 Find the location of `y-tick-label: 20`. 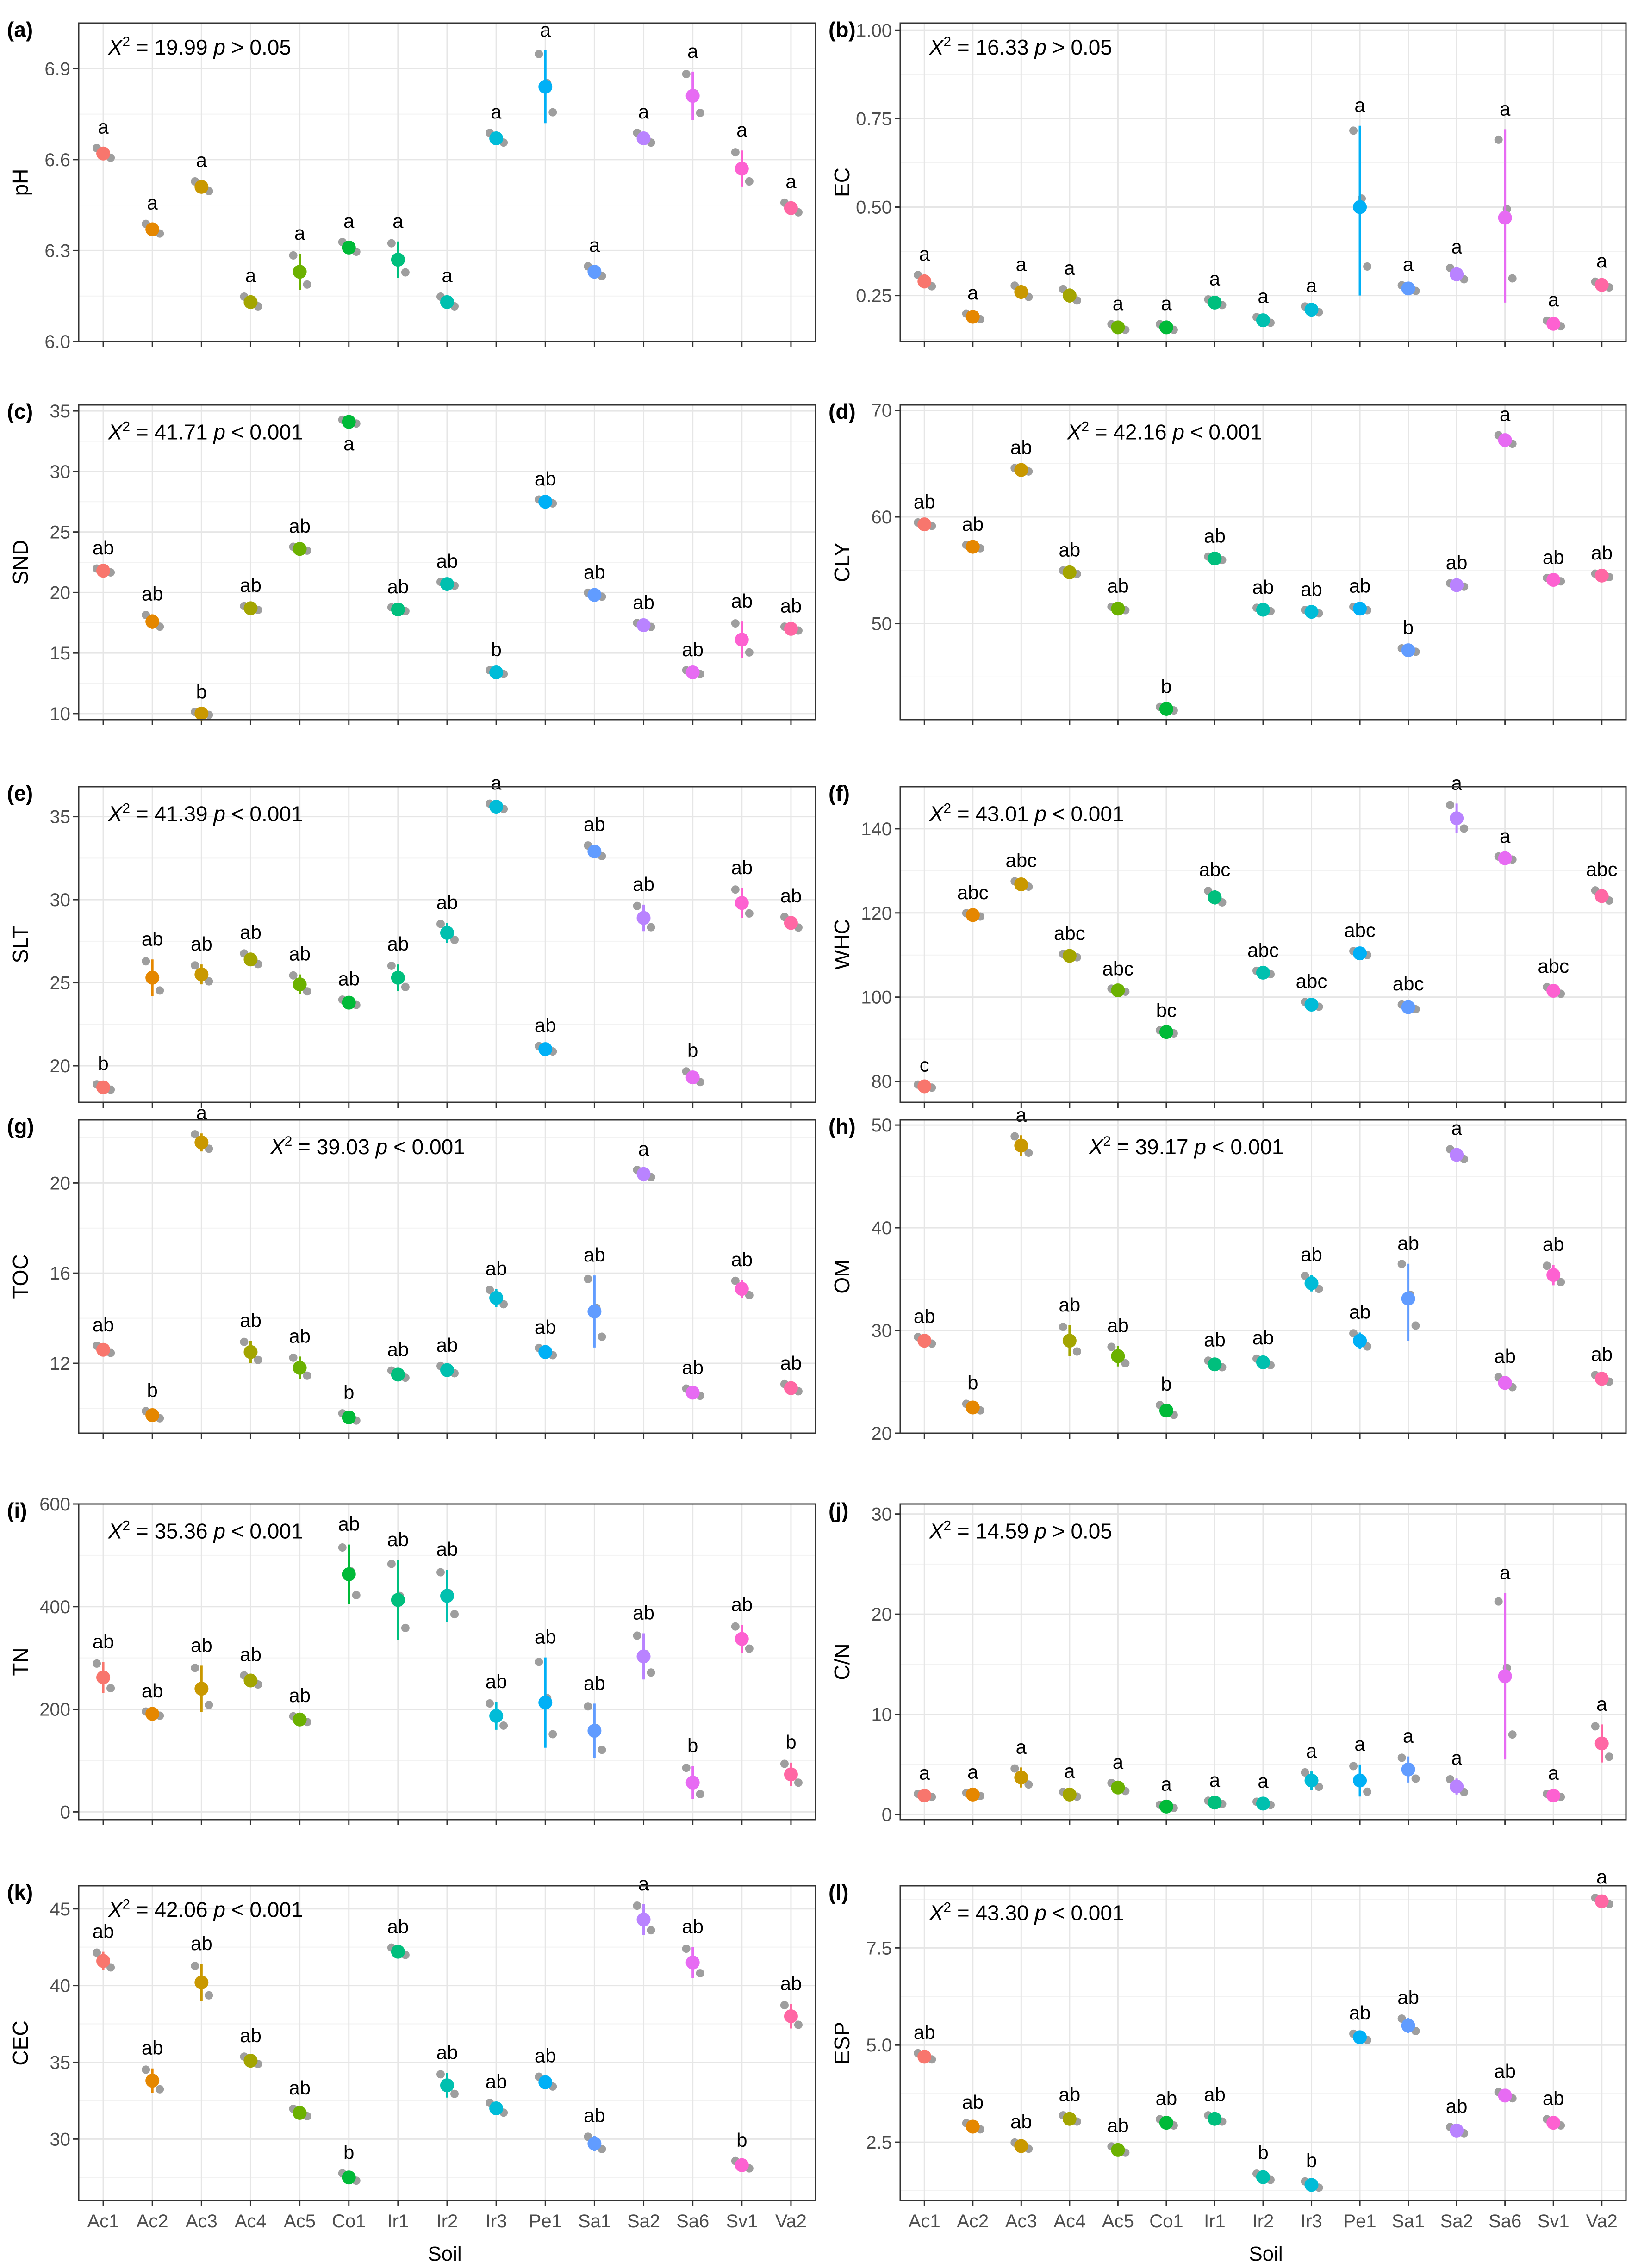

y-tick-label: 20 is located at coordinates (60, 1183).